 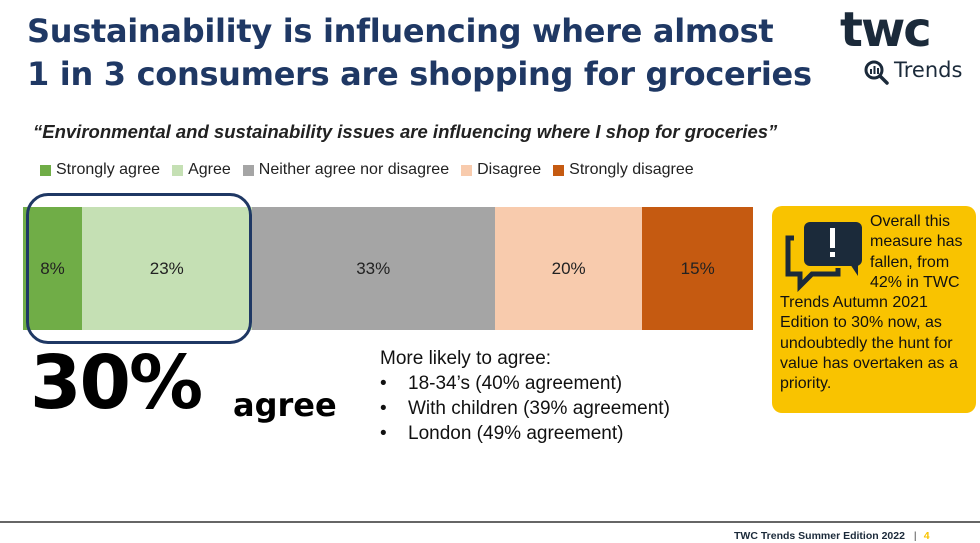 I want to click on data-label: 15%, so click(x=697, y=268).